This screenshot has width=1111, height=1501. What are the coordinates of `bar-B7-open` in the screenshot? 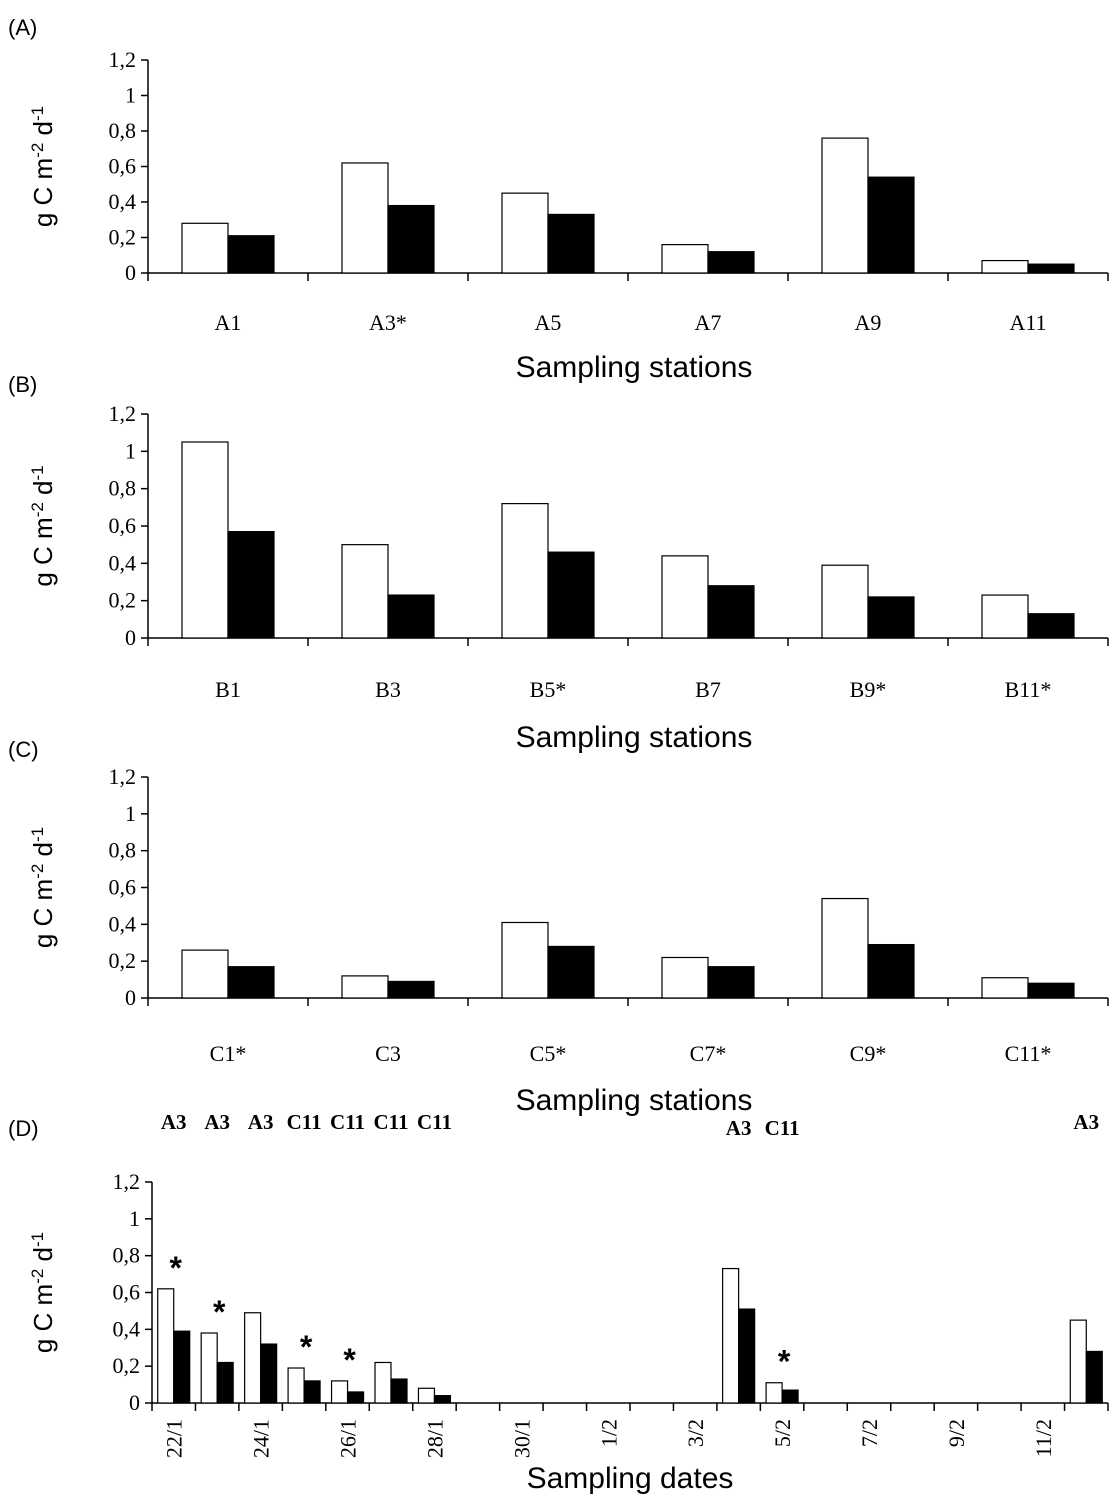 It's located at (685, 597).